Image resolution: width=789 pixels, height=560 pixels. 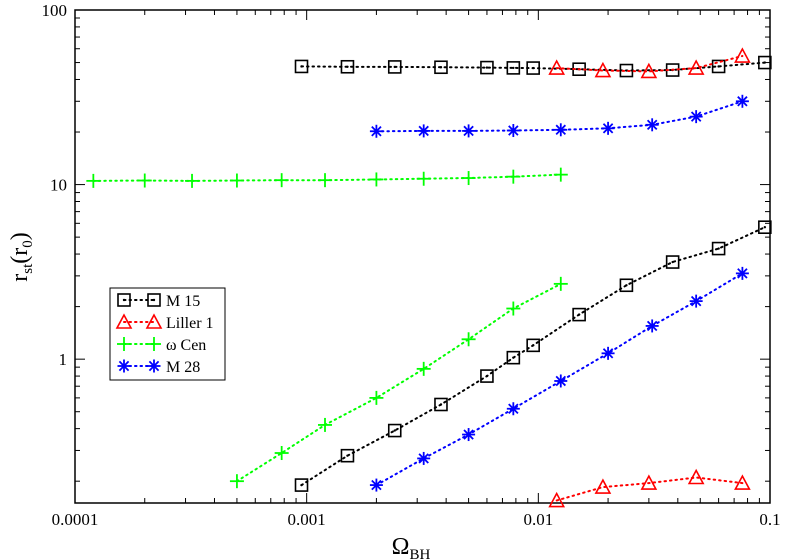 What do you see at coordinates (411, 547) in the screenshot?
I see `x-axis-label: ΩBH` at bounding box center [411, 547].